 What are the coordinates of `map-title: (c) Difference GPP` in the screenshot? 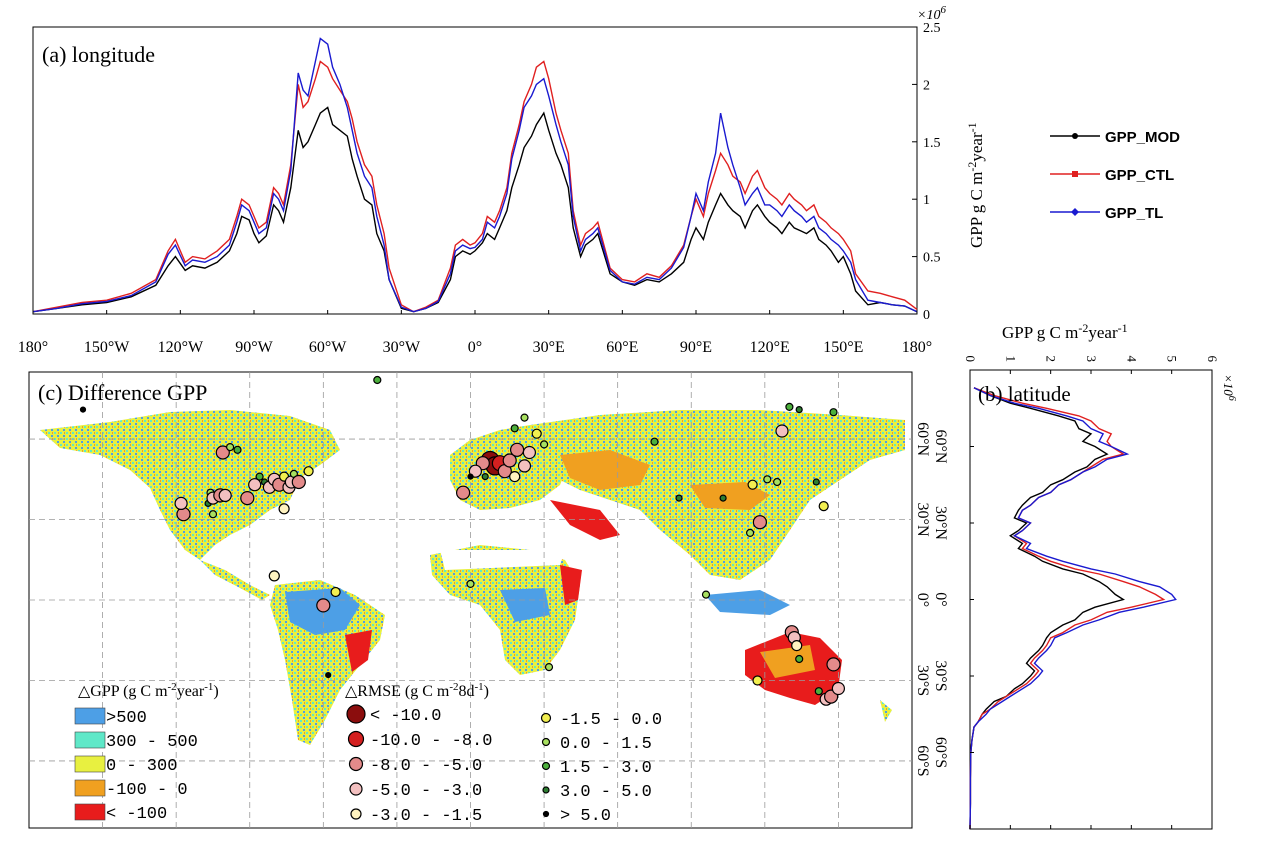 It's located at (122, 392).